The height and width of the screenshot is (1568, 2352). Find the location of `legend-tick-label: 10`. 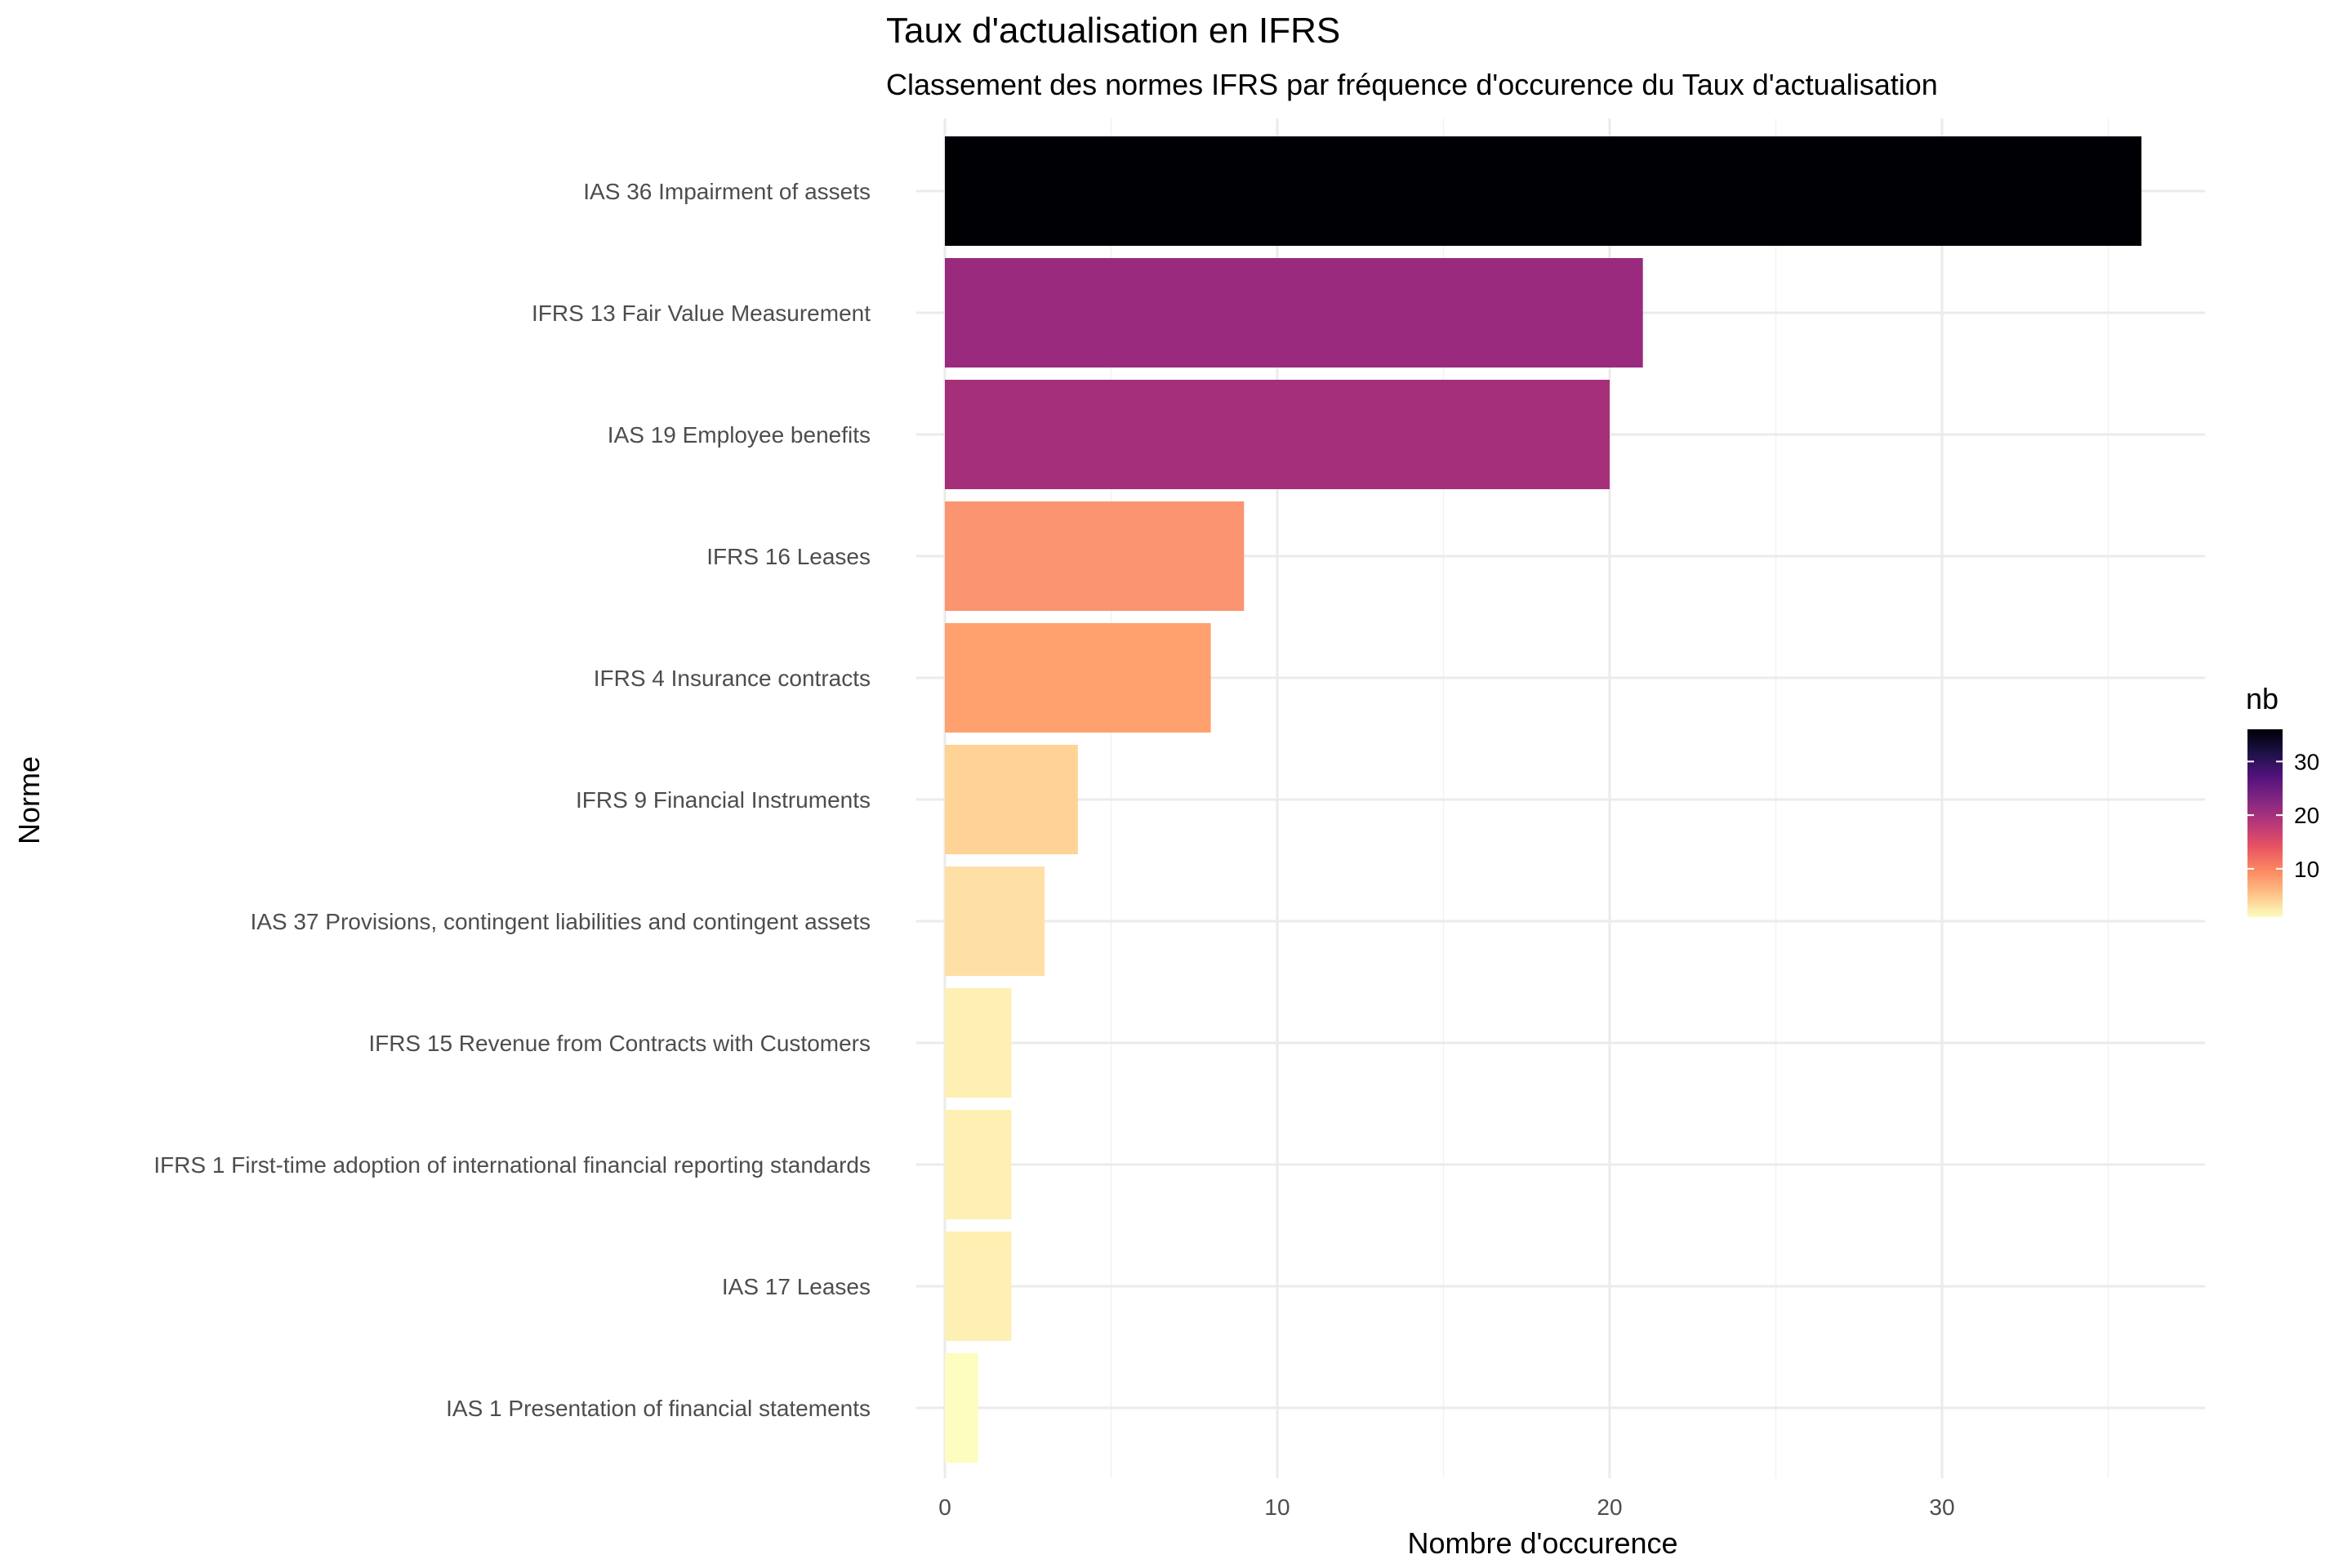

legend-tick-label: 10 is located at coordinates (2306, 869).